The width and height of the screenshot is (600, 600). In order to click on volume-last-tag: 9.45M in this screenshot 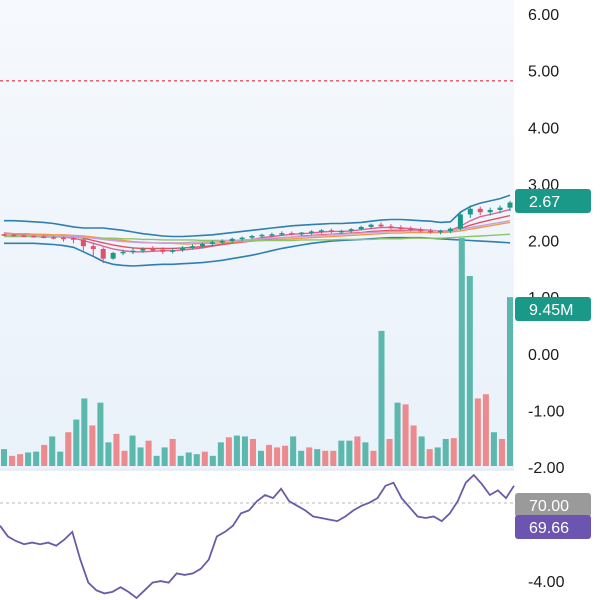, I will do `click(551, 310)`.